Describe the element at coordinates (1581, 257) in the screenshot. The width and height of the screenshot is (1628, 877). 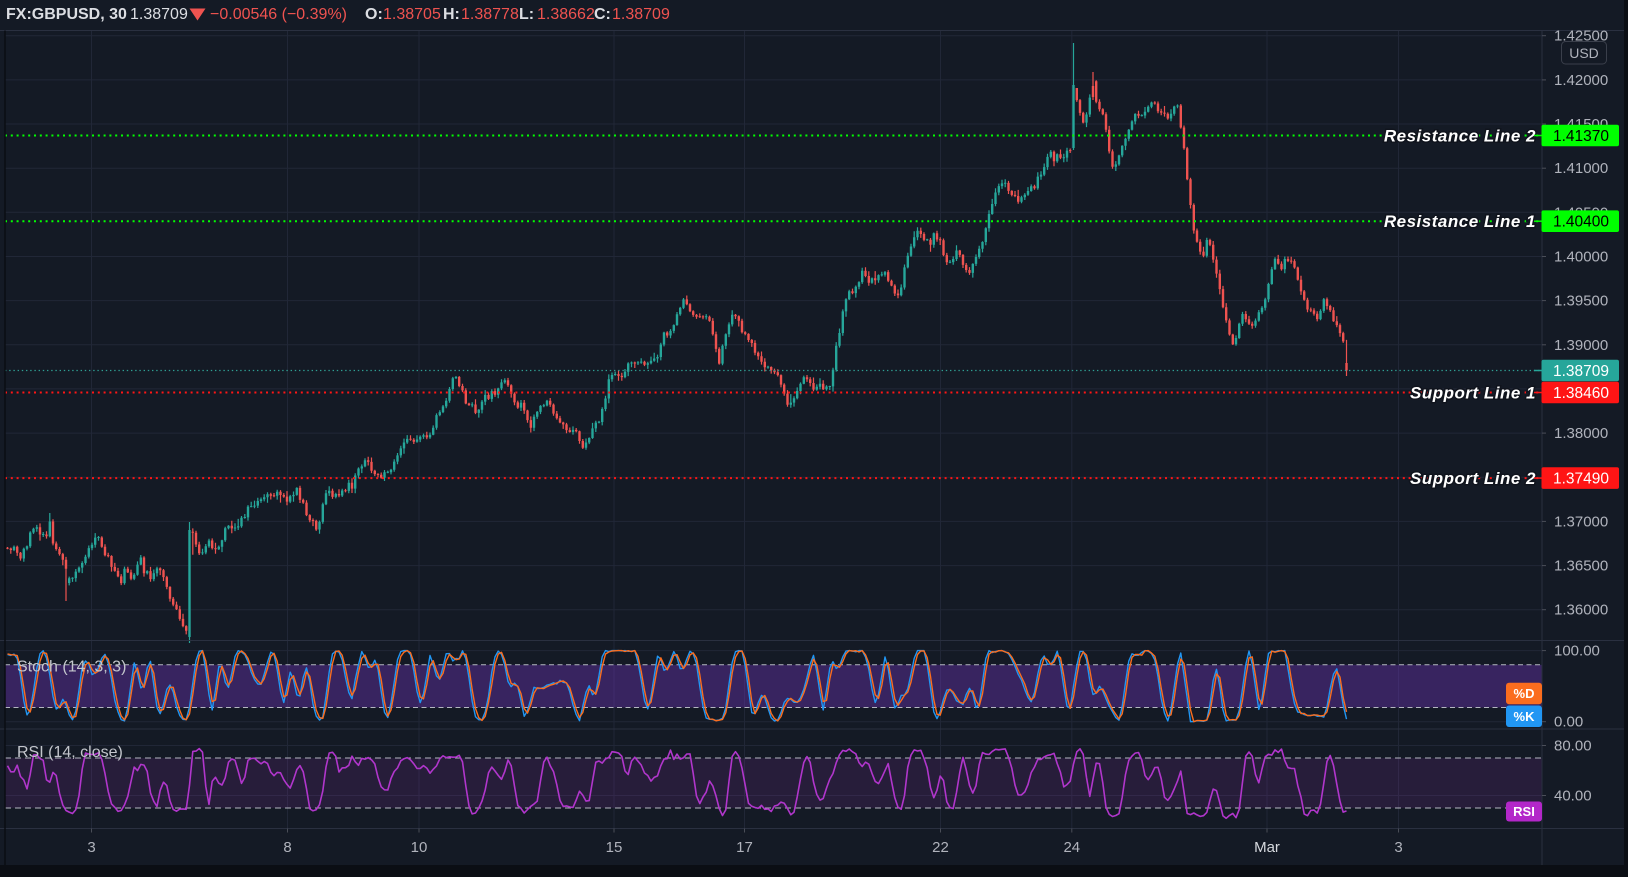
I see `svg-text: 1.40000` at that location.